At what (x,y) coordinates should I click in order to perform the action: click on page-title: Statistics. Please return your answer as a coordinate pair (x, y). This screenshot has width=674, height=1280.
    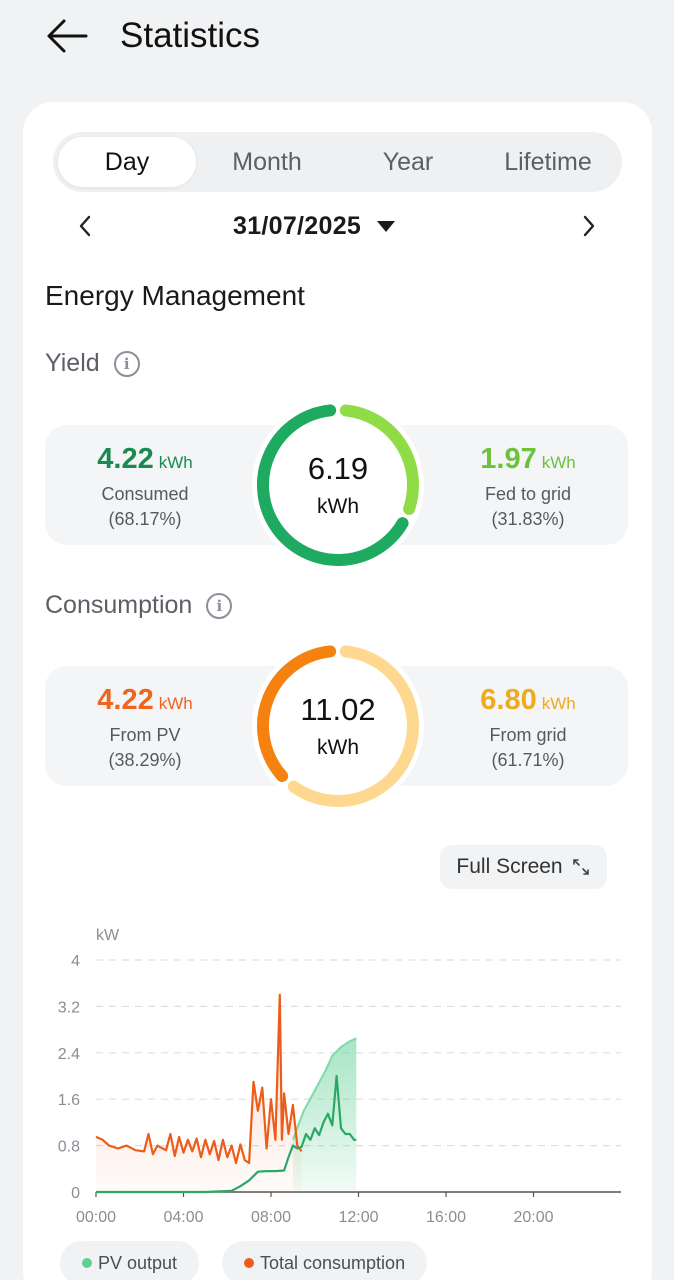
    Looking at the image, I should click on (190, 35).